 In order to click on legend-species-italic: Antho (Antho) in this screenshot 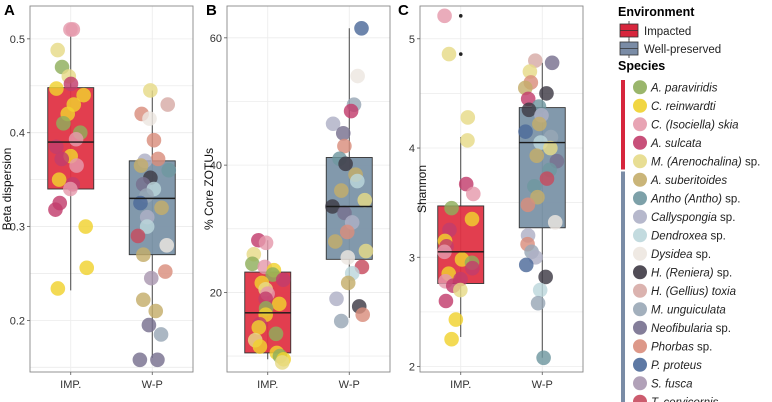, I will do `click(686, 199)`.